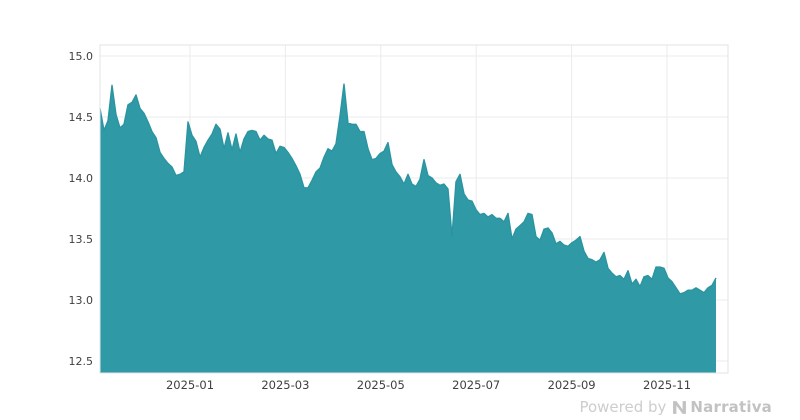 The image size is (800, 420). Describe the element at coordinates (81, 300) in the screenshot. I see `y-tick-label: 13.0` at that location.